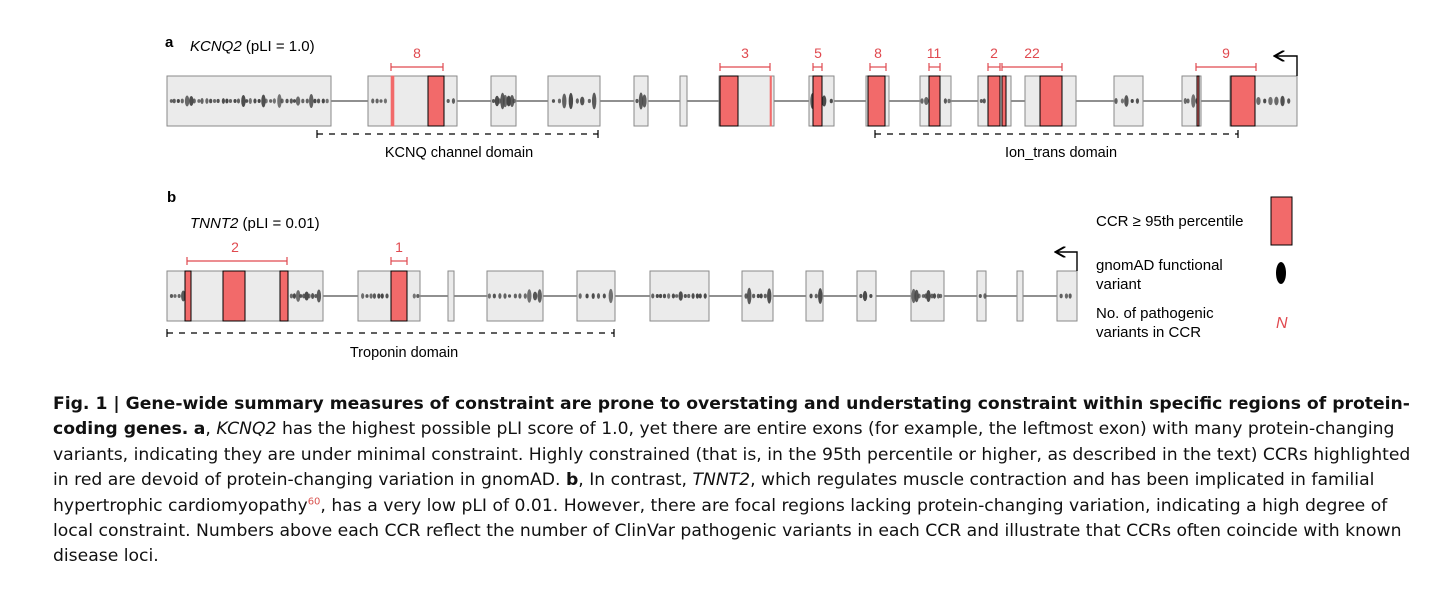  What do you see at coordinates (745, 53) in the screenshot?
I see `ccr-pathogenic-count: 3` at bounding box center [745, 53].